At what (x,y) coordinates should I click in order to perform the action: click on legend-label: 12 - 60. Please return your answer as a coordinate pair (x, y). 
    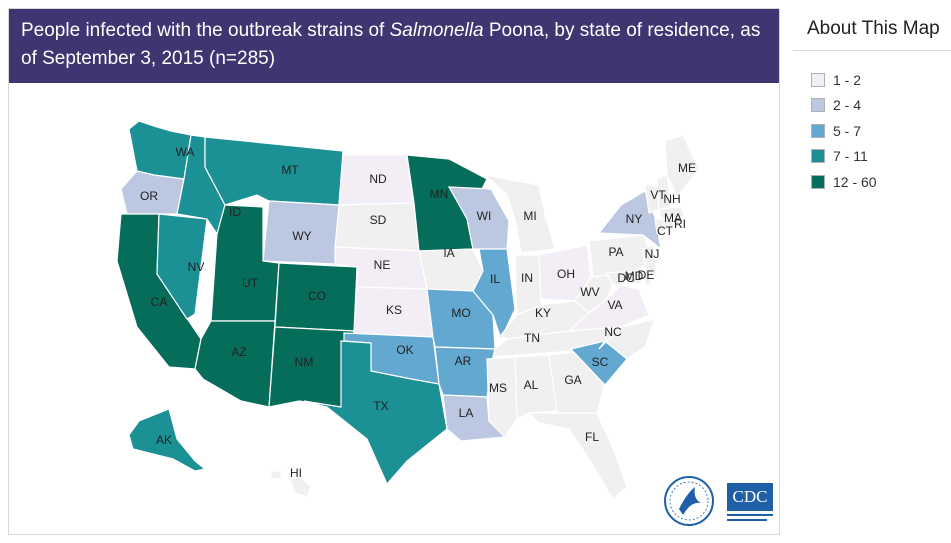
    Looking at the image, I should click on (855, 181).